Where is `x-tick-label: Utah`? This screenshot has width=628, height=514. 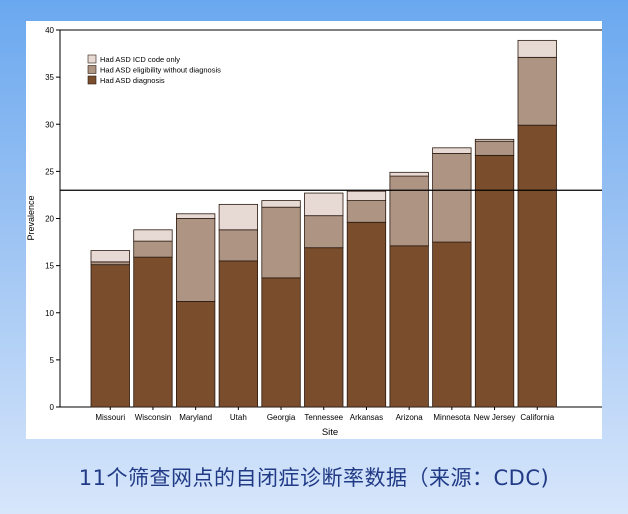
x-tick-label: Utah is located at coordinates (238, 417).